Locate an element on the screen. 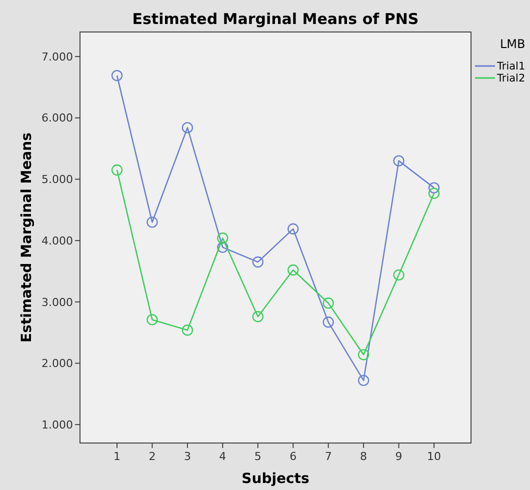 Image resolution: width=530 pixels, height=490 pixels. y-tick-label: 5.000 is located at coordinates (57, 179).